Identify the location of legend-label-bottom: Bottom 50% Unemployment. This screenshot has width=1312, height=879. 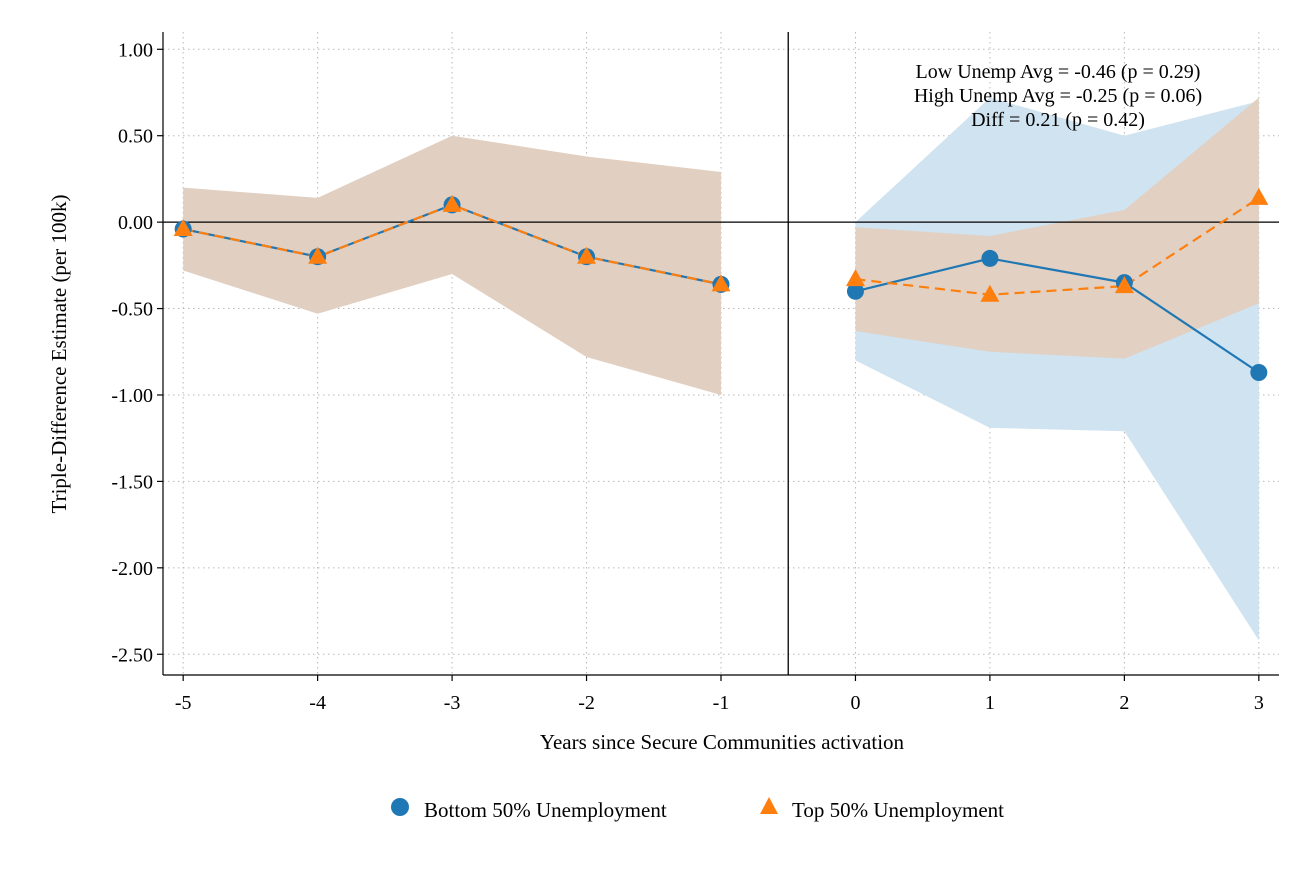
(545, 810).